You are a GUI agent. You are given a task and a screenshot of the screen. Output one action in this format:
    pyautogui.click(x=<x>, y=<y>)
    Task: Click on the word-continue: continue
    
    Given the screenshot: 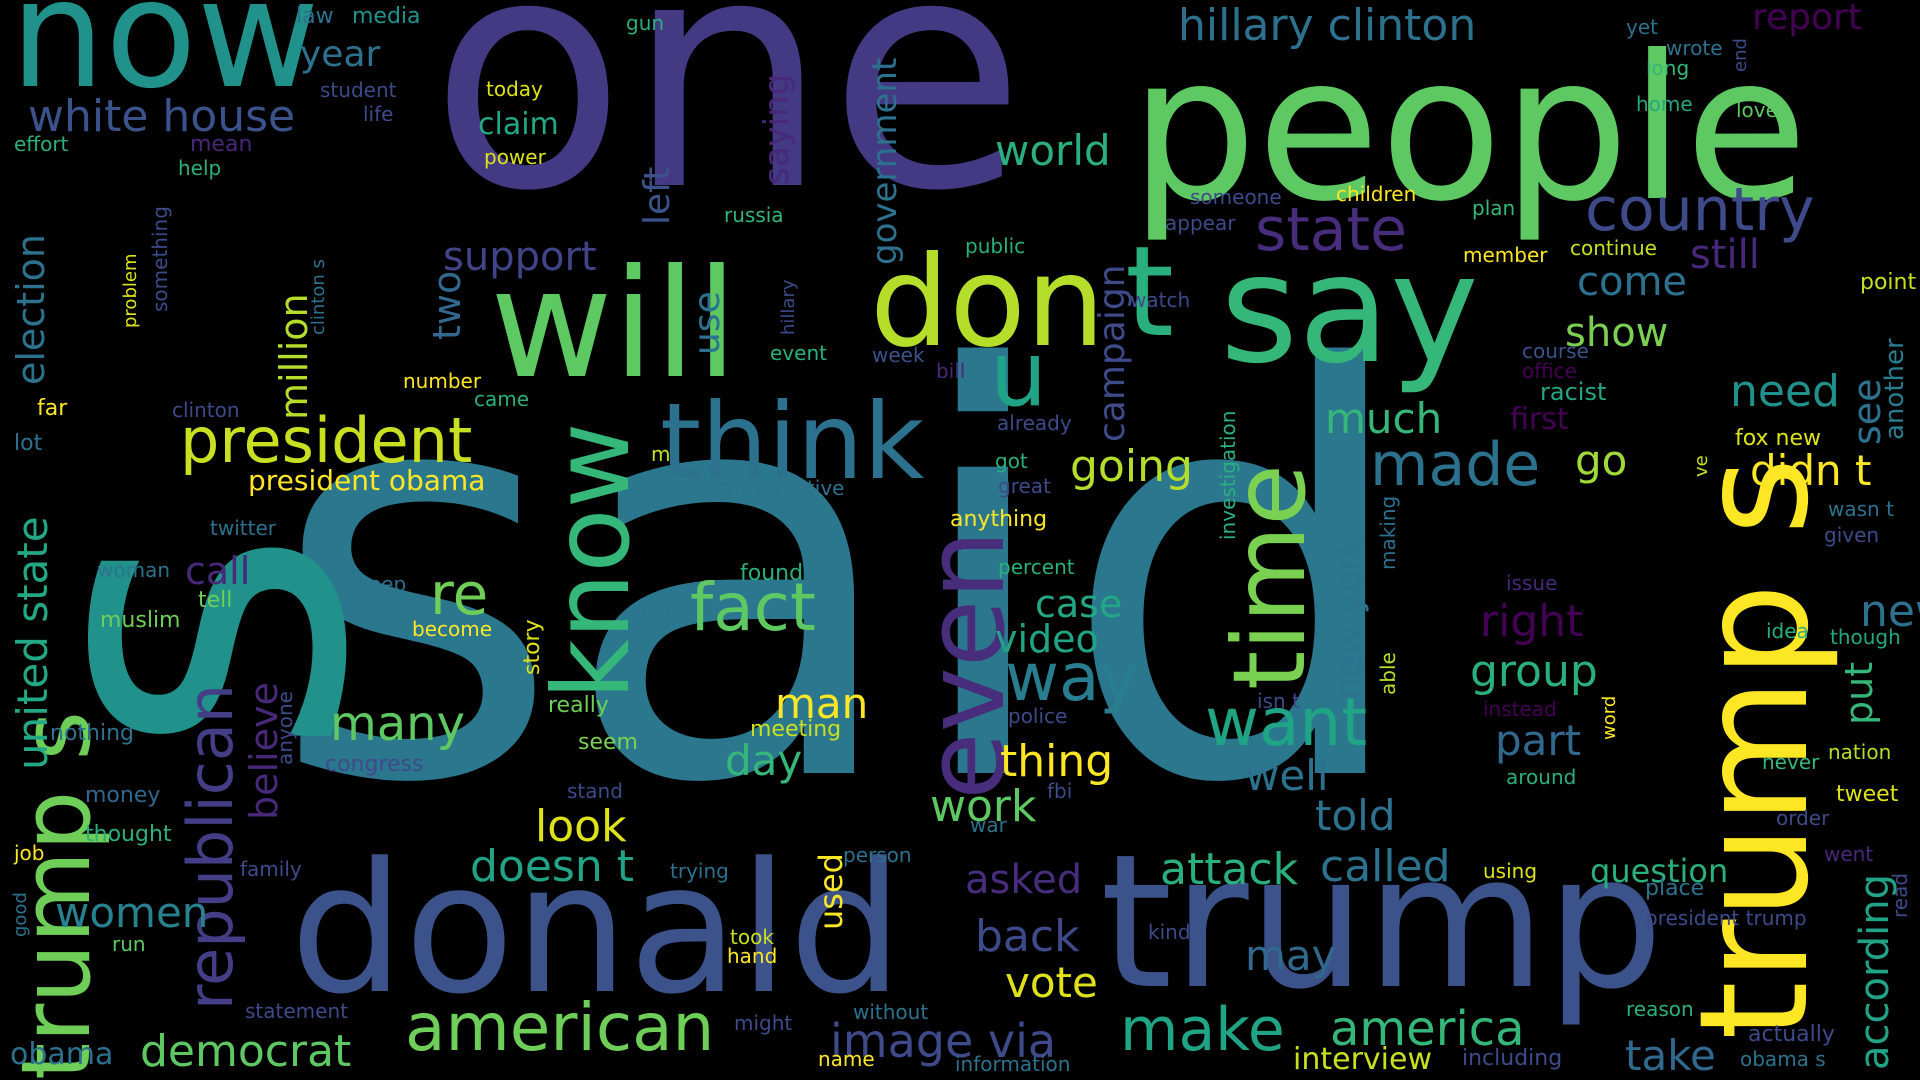 What is the action you would take?
    pyautogui.click(x=1613, y=248)
    